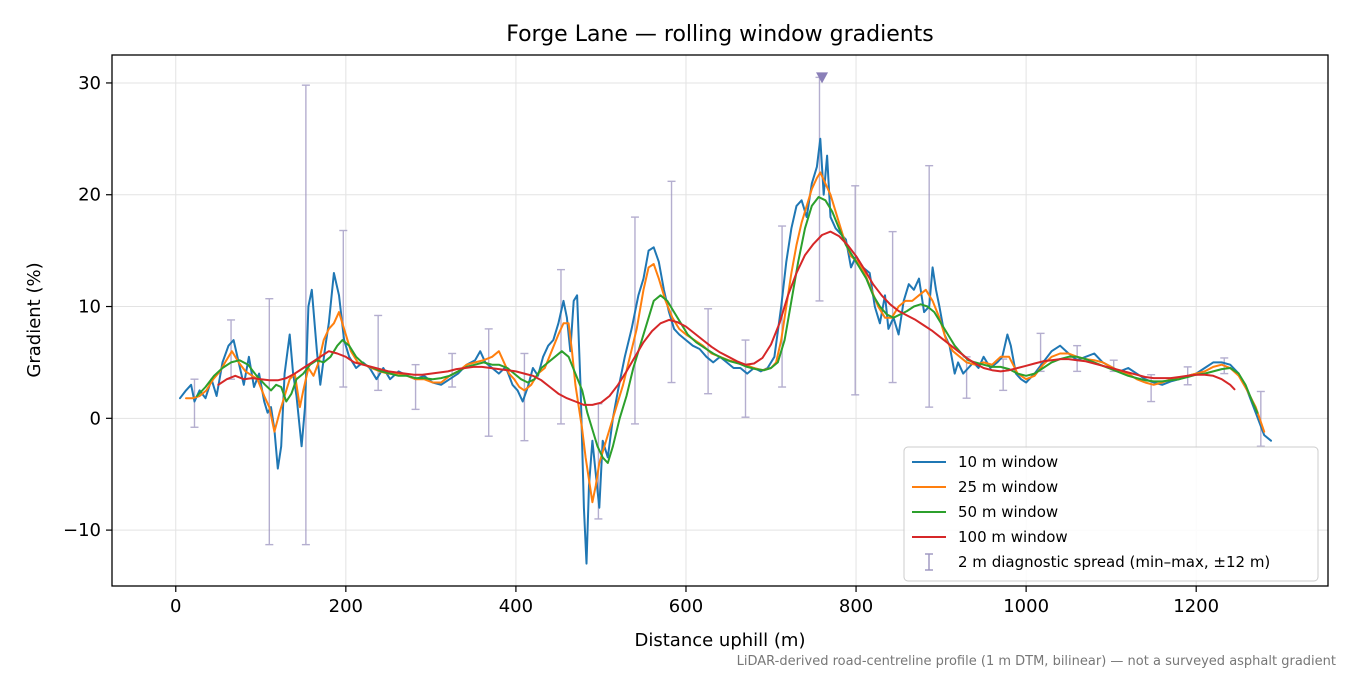  What do you see at coordinates (346, 606) in the screenshot?
I see `x-tick-label: 200` at bounding box center [346, 606].